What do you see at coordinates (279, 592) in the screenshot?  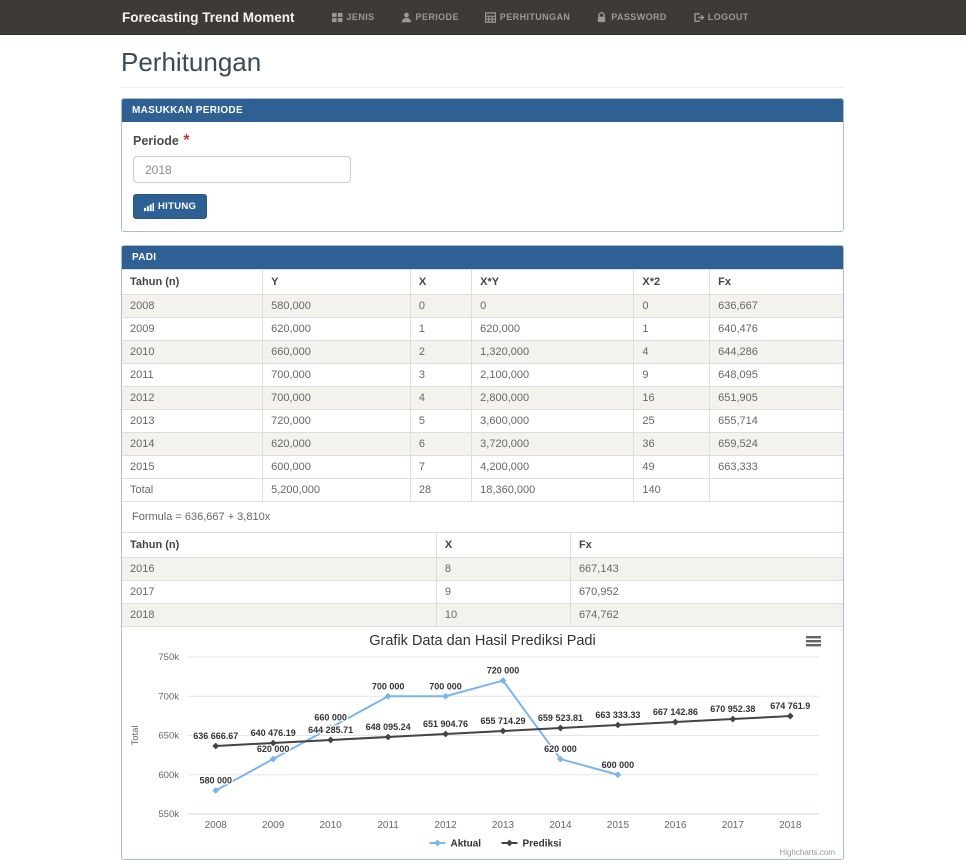 I see `table-cell: 2017` at bounding box center [279, 592].